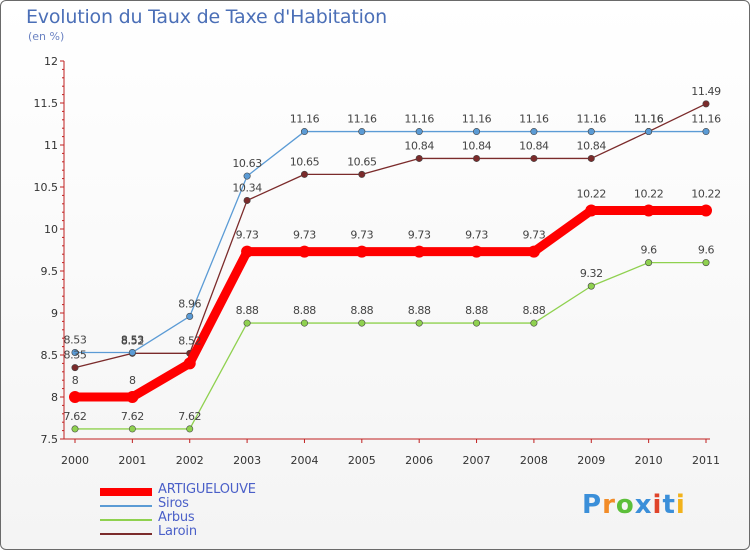 The width and height of the screenshot is (750, 550). I want to click on y-tick-label: 11.5, so click(46, 103).